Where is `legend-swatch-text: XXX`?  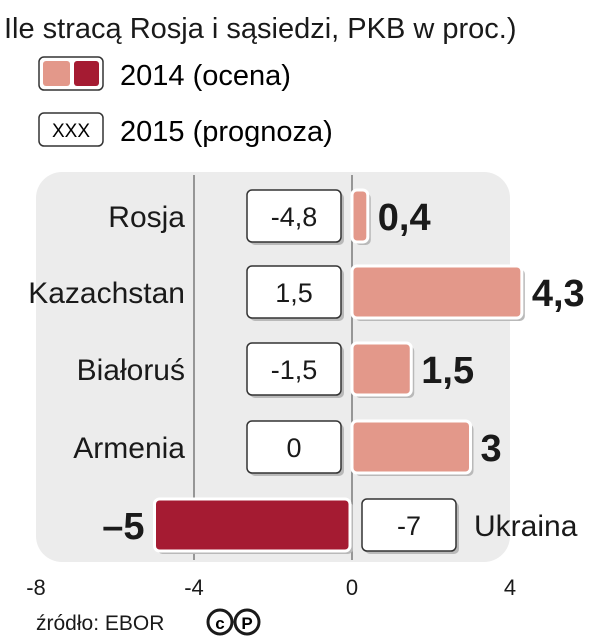
legend-swatch-text: XXX is located at coordinates (71, 131).